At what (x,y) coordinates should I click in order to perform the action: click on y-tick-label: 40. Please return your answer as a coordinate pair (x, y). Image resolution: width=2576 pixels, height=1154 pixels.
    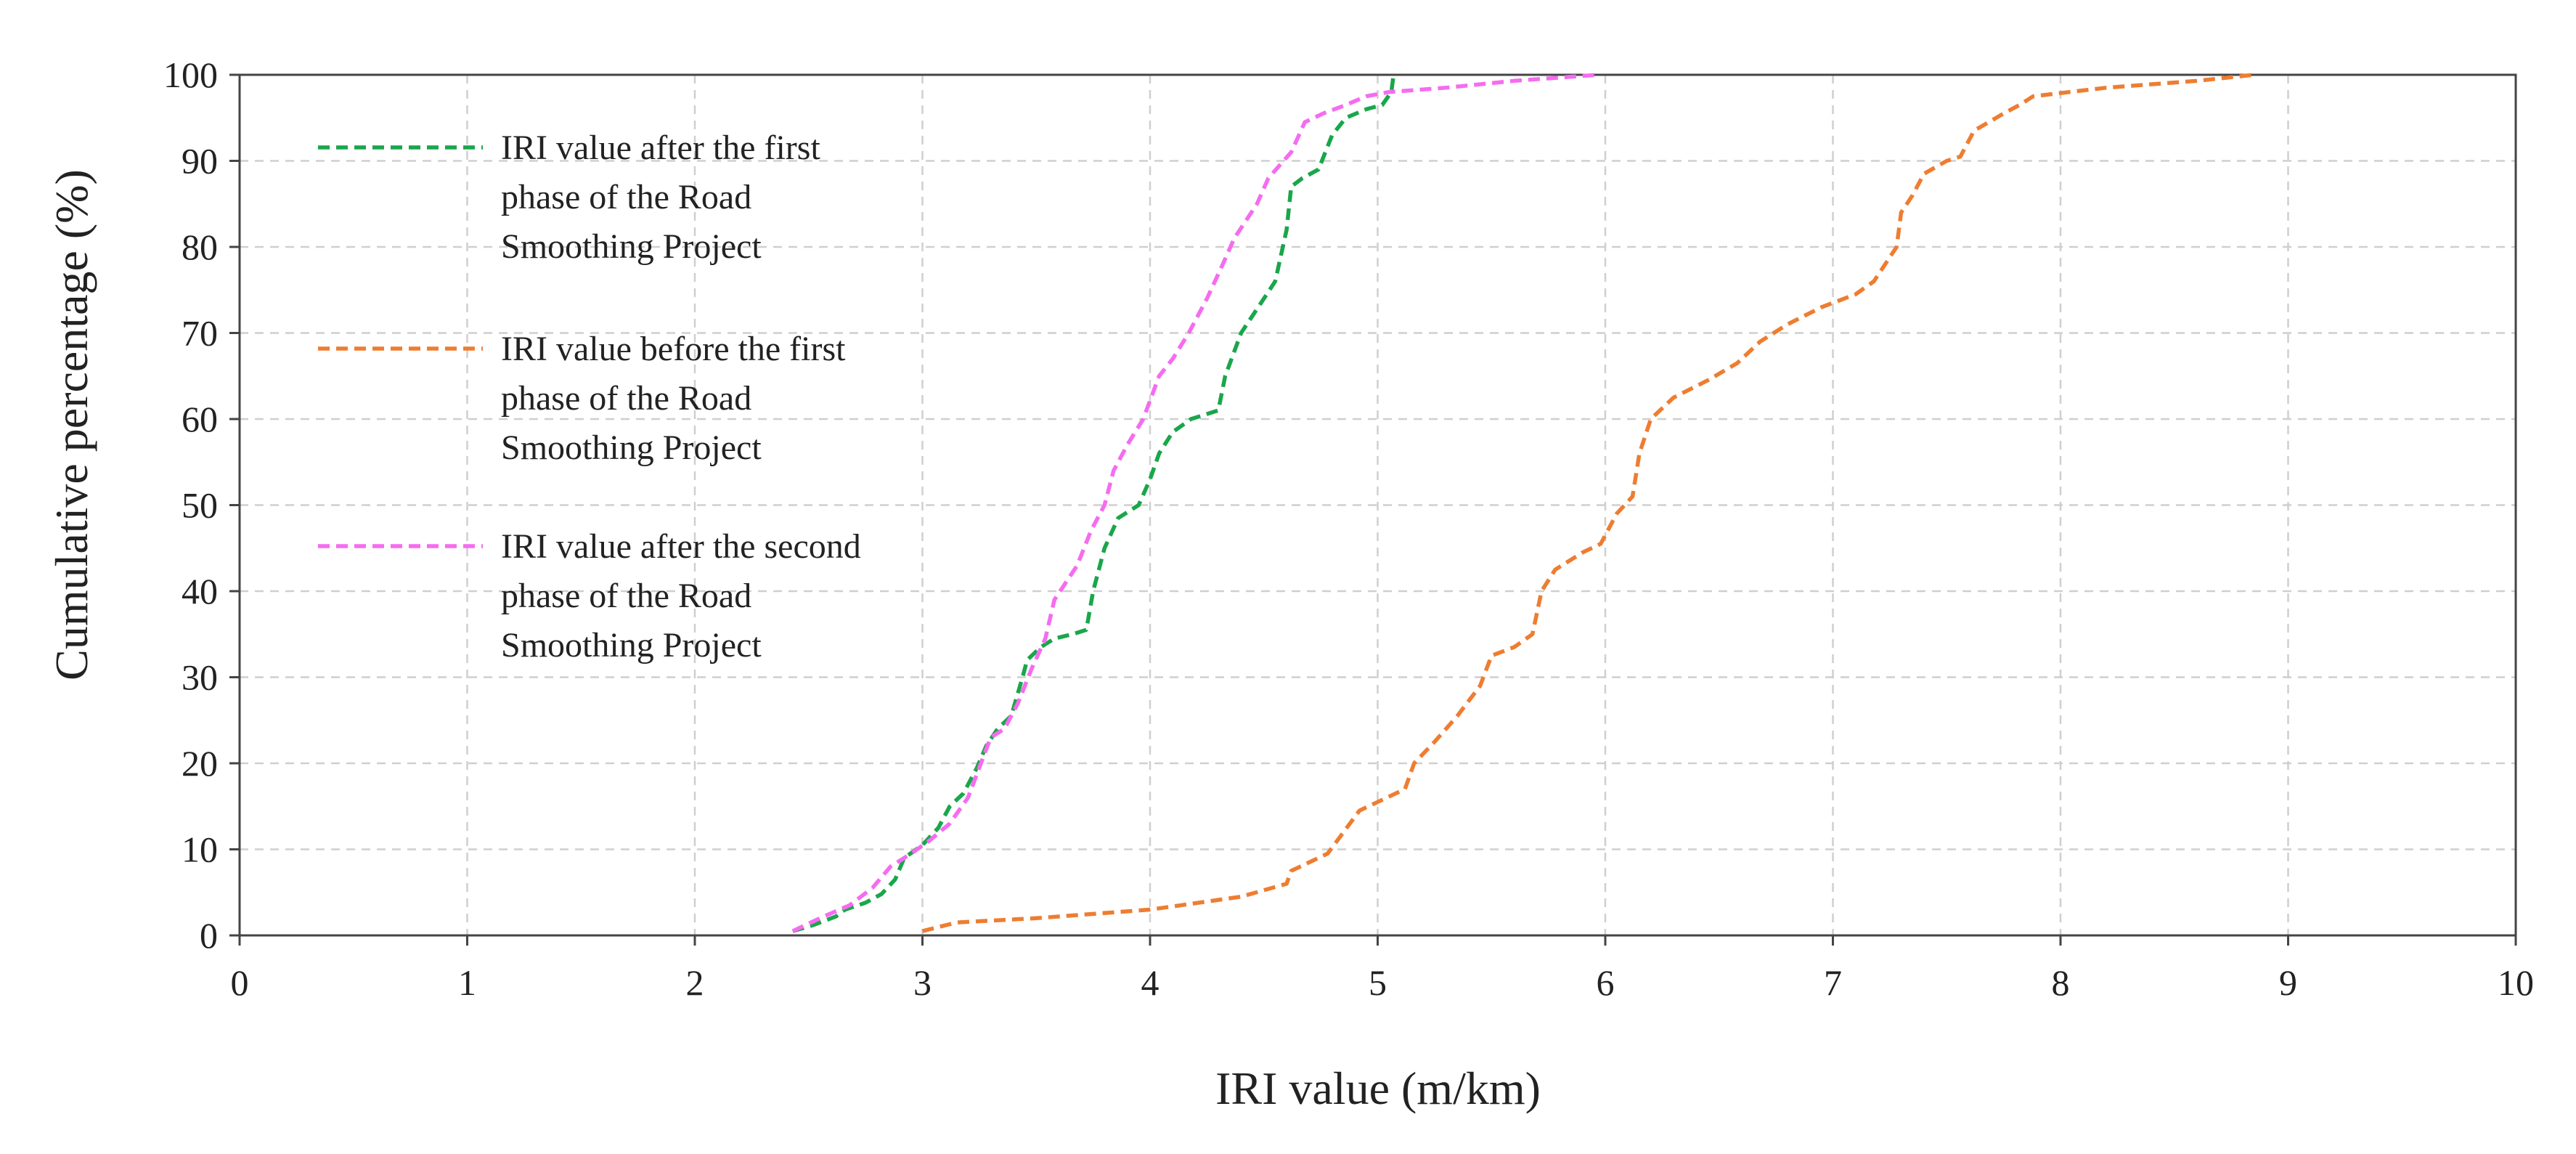
    Looking at the image, I should click on (200, 591).